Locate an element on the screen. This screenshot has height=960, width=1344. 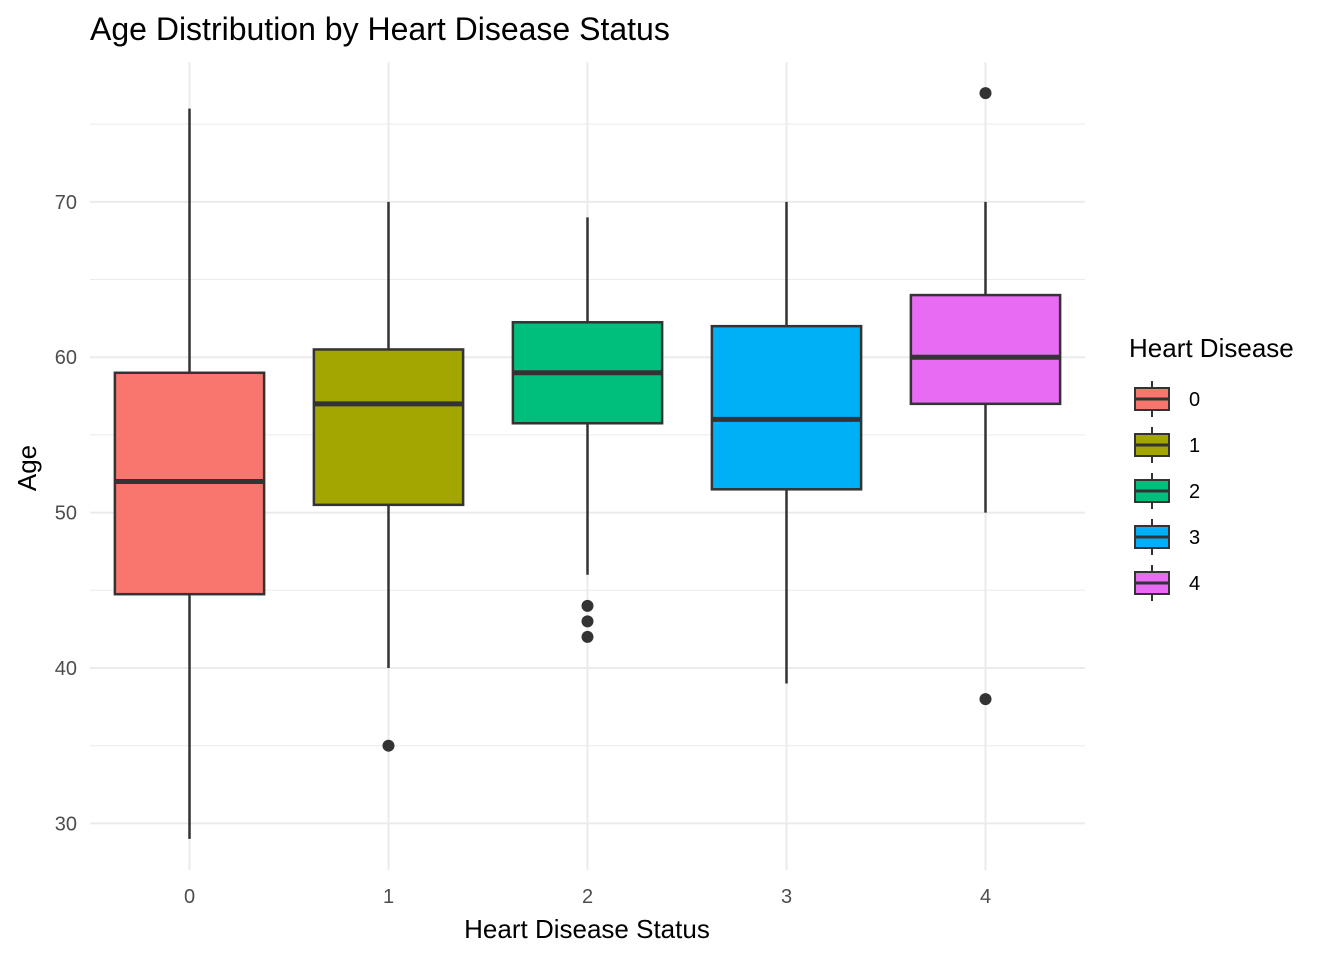
y-axis-ticks: 30 40 50 60 70 is located at coordinates (66, 514).